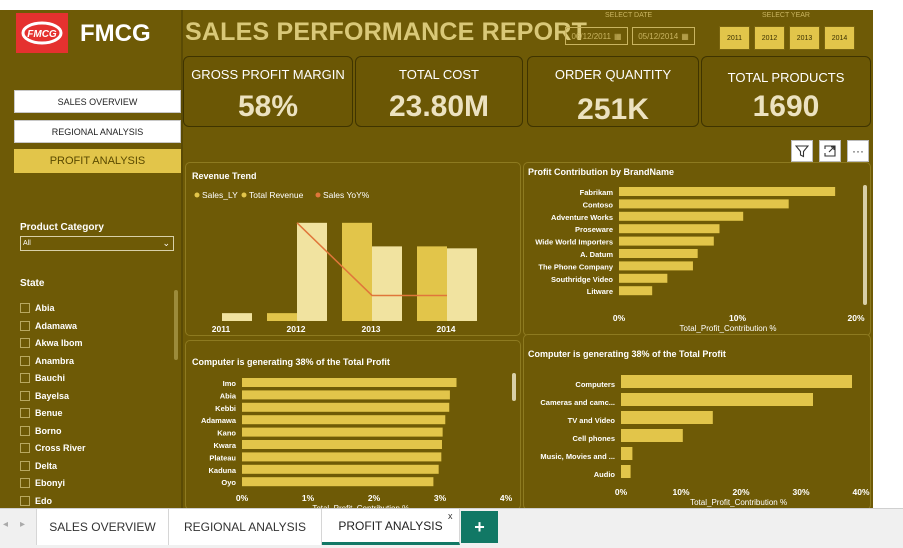 The image size is (903, 548). I want to click on bar-total-revenue, so click(387, 283).